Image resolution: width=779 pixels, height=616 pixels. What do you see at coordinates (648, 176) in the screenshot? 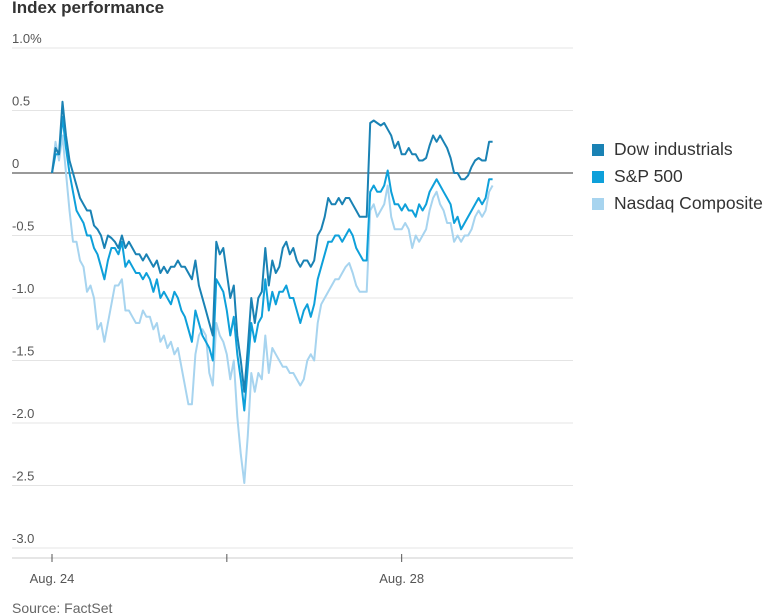
I see `legend-label: S&P 500` at bounding box center [648, 176].